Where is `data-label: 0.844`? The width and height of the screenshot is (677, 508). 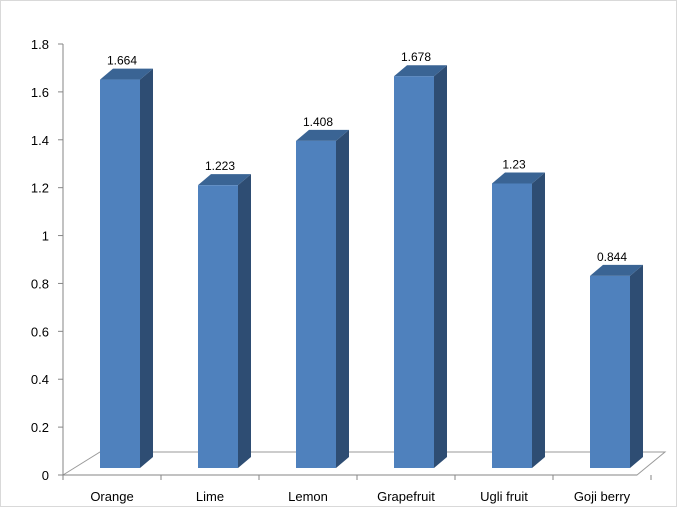
data-label: 0.844 is located at coordinates (612, 257).